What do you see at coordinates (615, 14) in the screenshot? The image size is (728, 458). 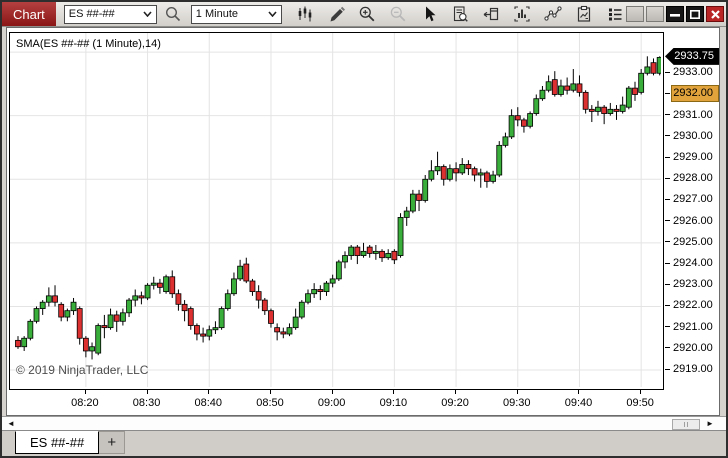 I see `properties-icon` at bounding box center [615, 14].